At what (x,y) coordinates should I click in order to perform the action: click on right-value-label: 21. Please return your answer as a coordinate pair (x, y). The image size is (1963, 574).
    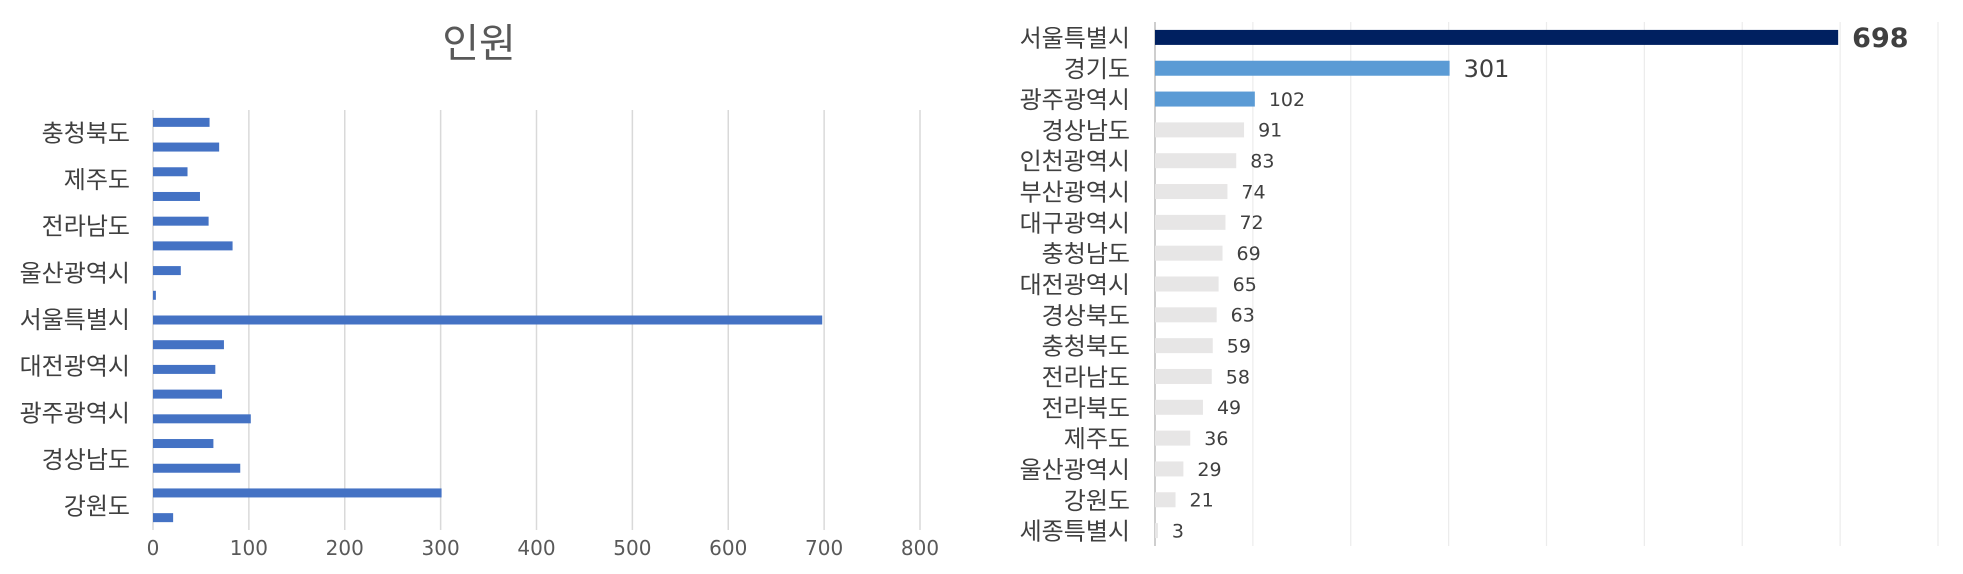
    Looking at the image, I should click on (1202, 501).